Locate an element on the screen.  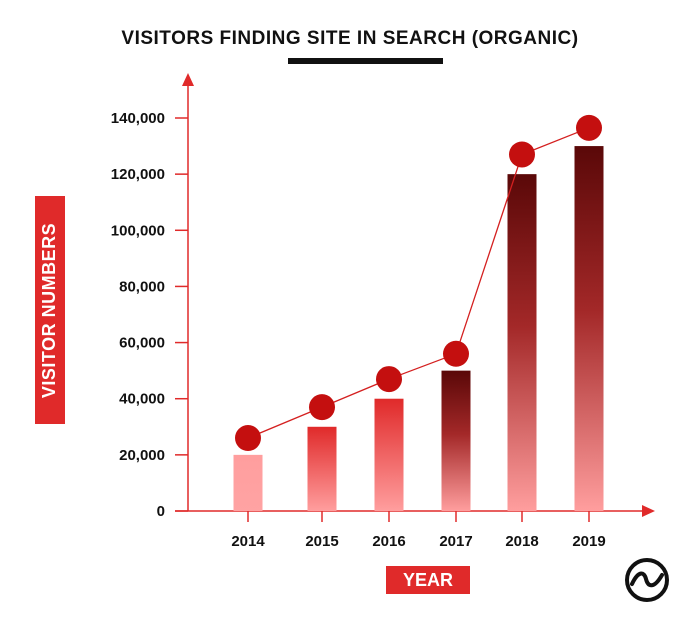
title-underline is located at coordinates (365, 61).